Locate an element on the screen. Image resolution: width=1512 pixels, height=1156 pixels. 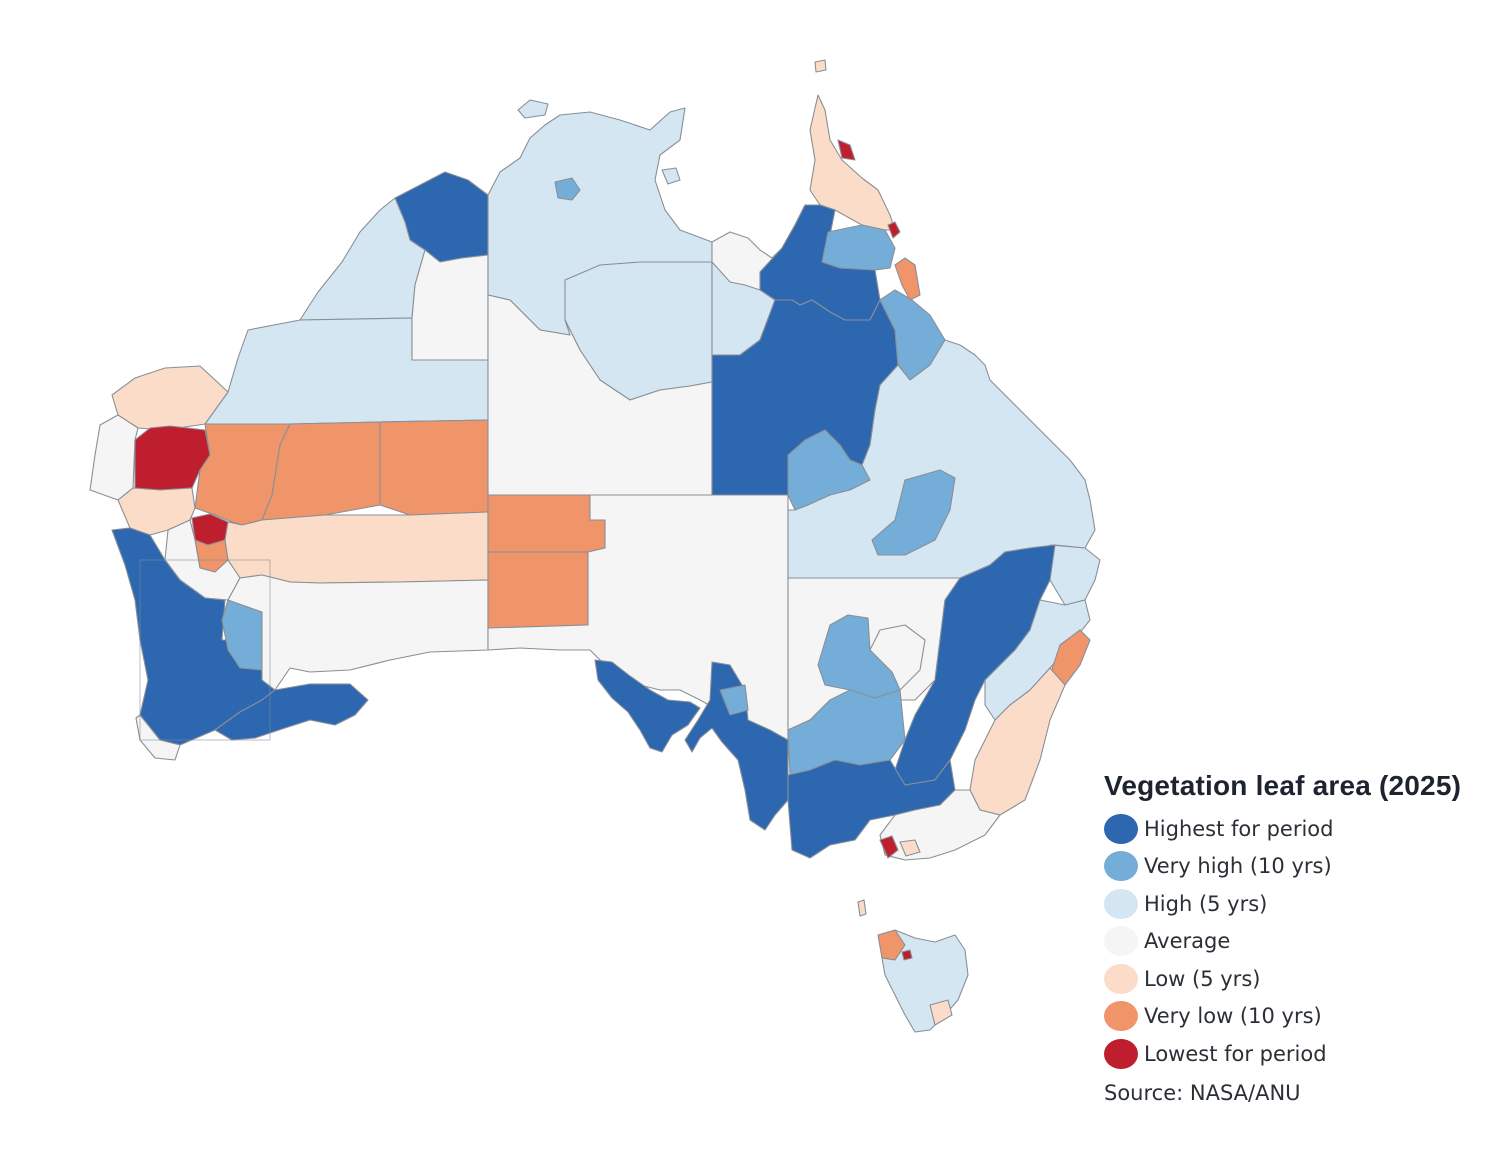
legend-item-very-low: Very low (10 yrs) is located at coordinates (1304, 1017).